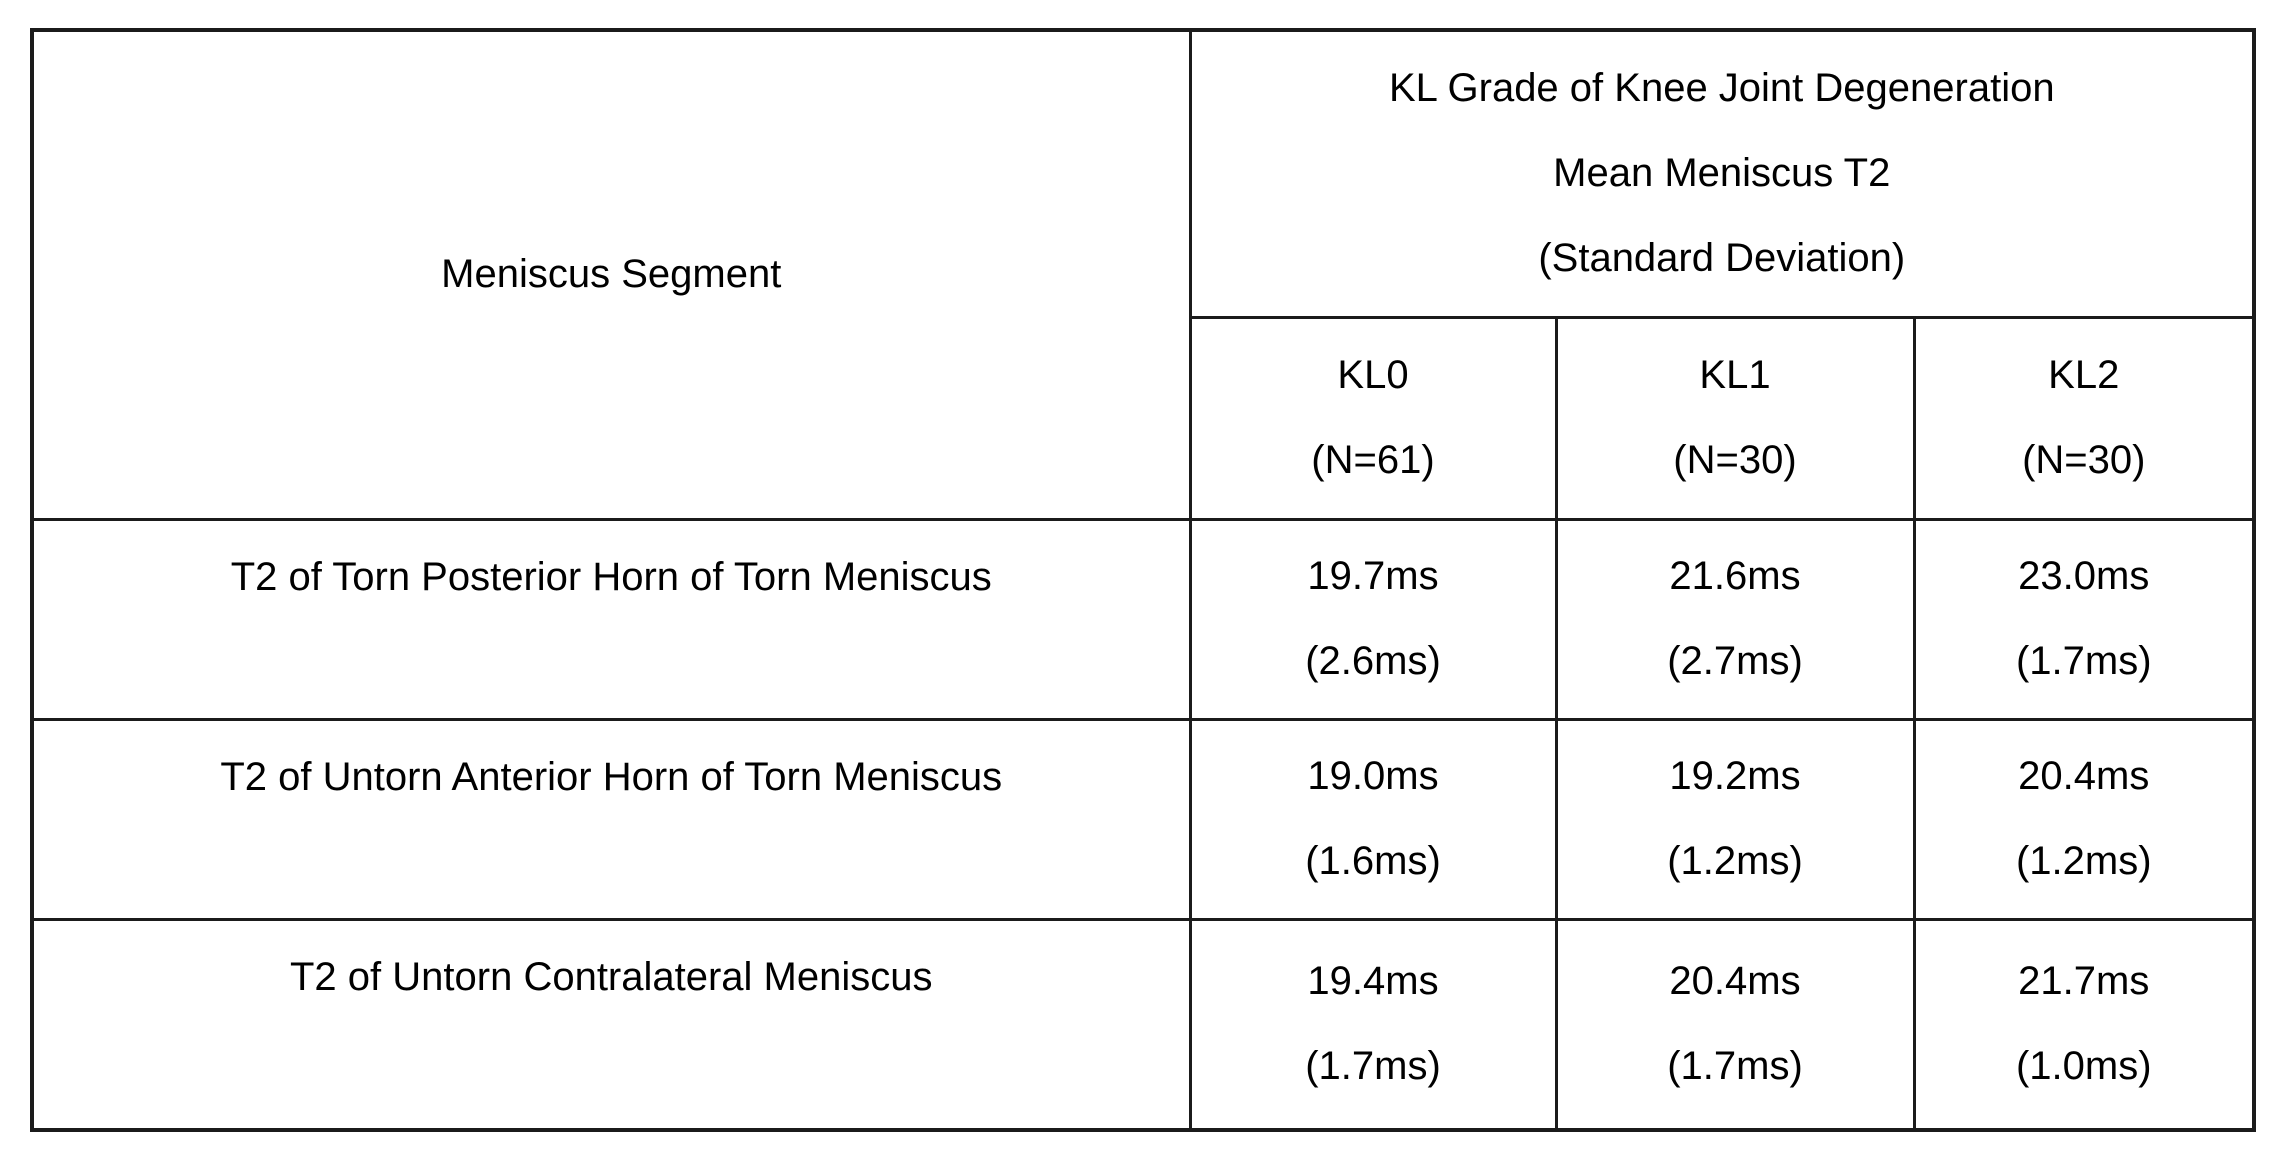  What do you see at coordinates (2083, 1066) in the screenshot?
I see `cell-sd: (1.0ms)` at bounding box center [2083, 1066].